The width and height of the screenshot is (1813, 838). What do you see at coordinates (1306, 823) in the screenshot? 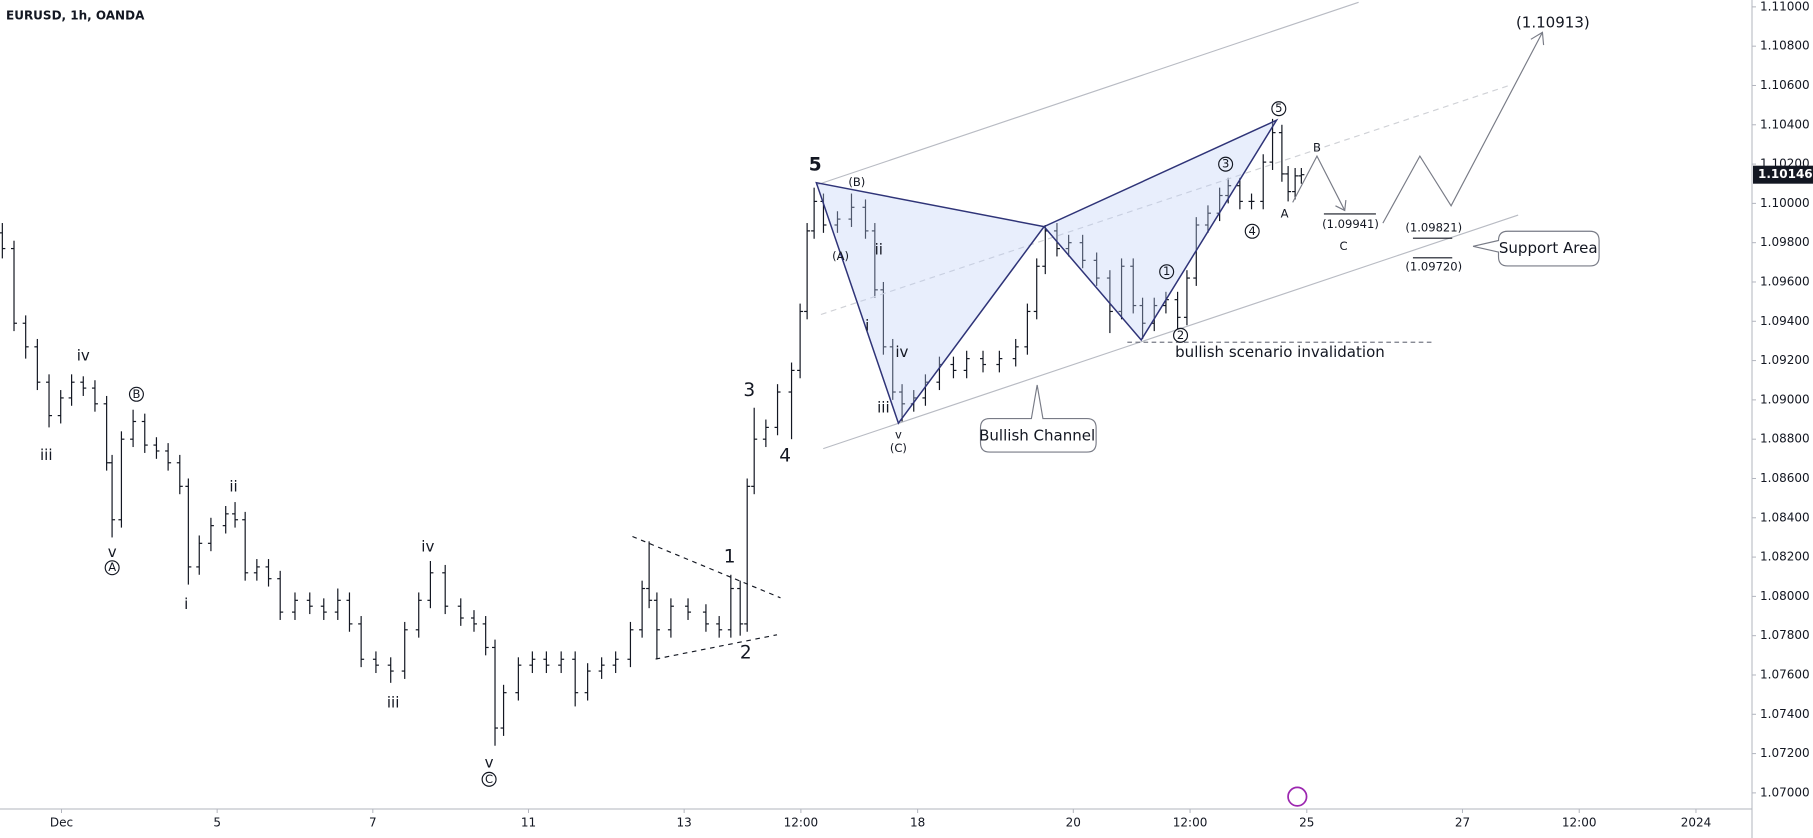
I see `x-tick-label: 25` at bounding box center [1306, 823].